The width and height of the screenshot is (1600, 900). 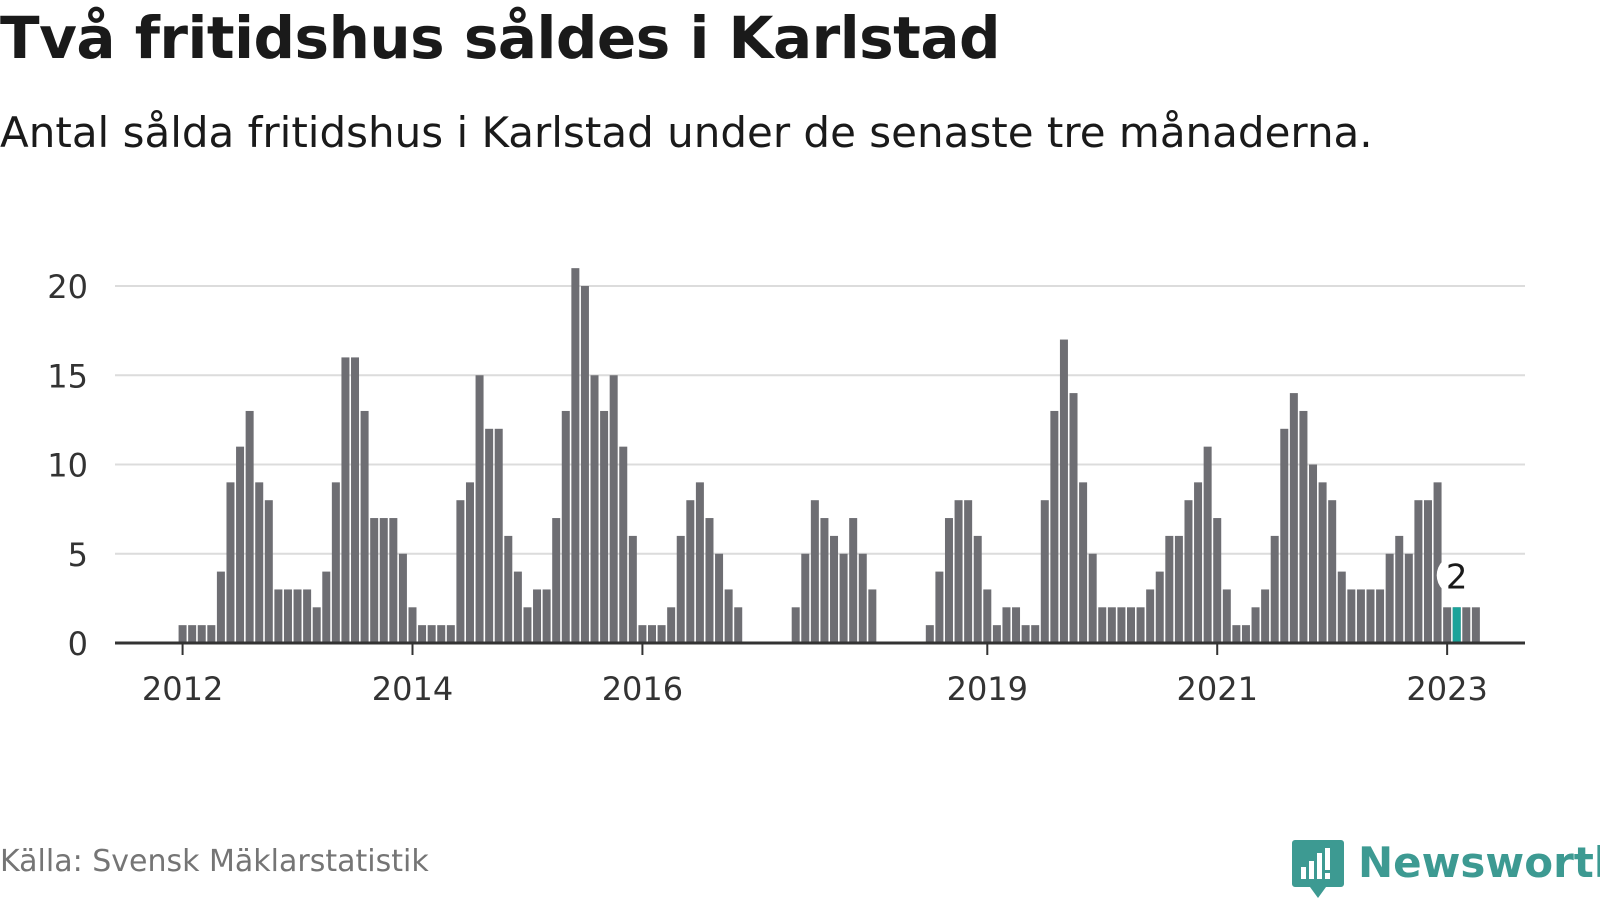 I want to click on y-tick-label: 5, so click(x=78, y=555).